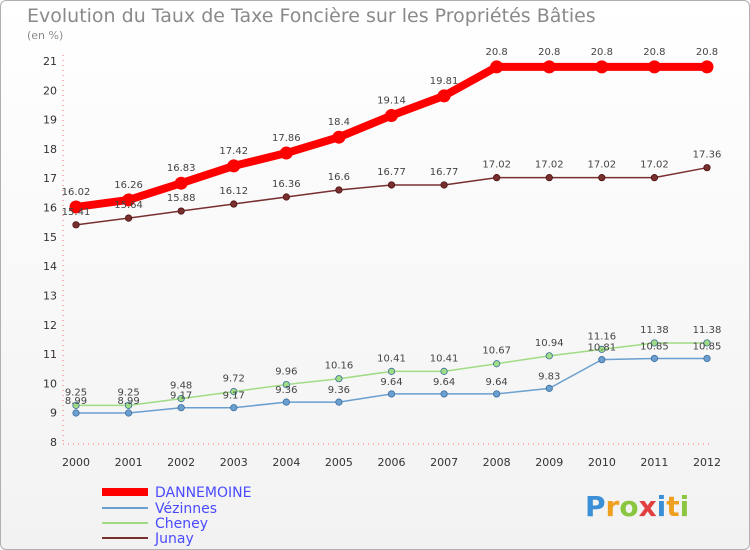 The image size is (750, 550). Describe the element at coordinates (53, 442) in the screenshot. I see `y-tick-label: 8` at that location.